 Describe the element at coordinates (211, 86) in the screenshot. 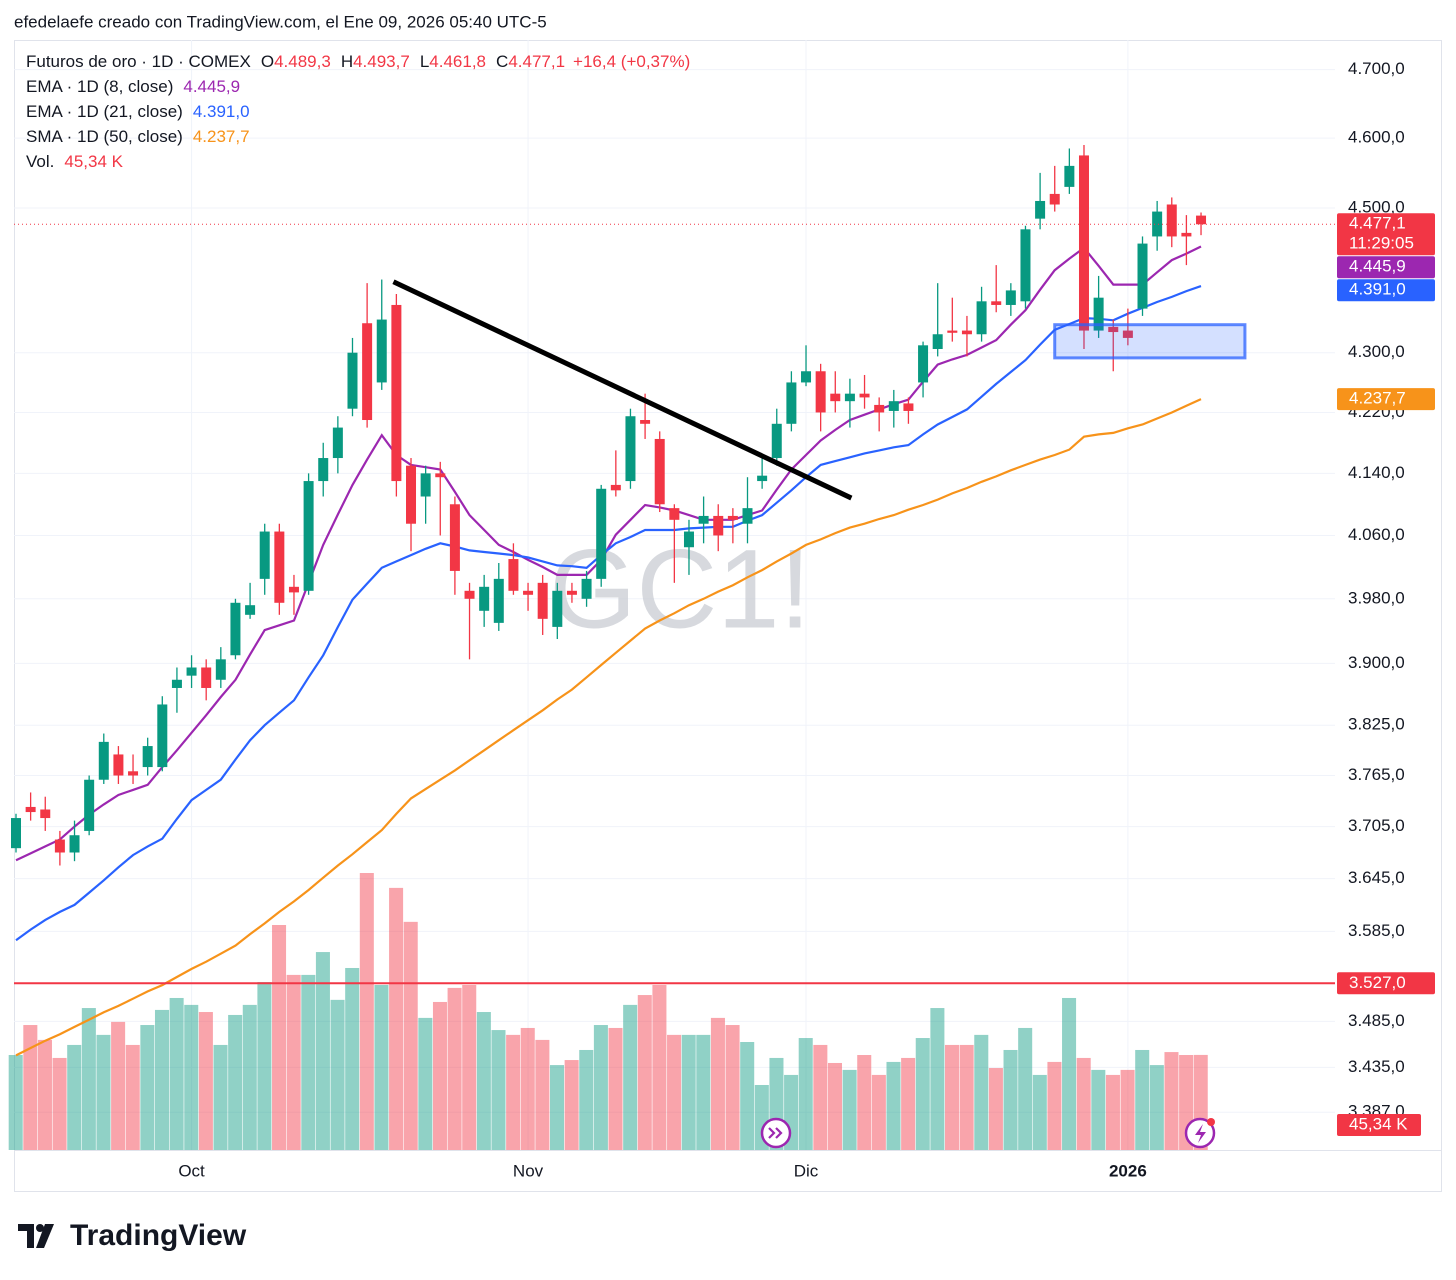

I see `legend-value: 4.445,9` at that location.